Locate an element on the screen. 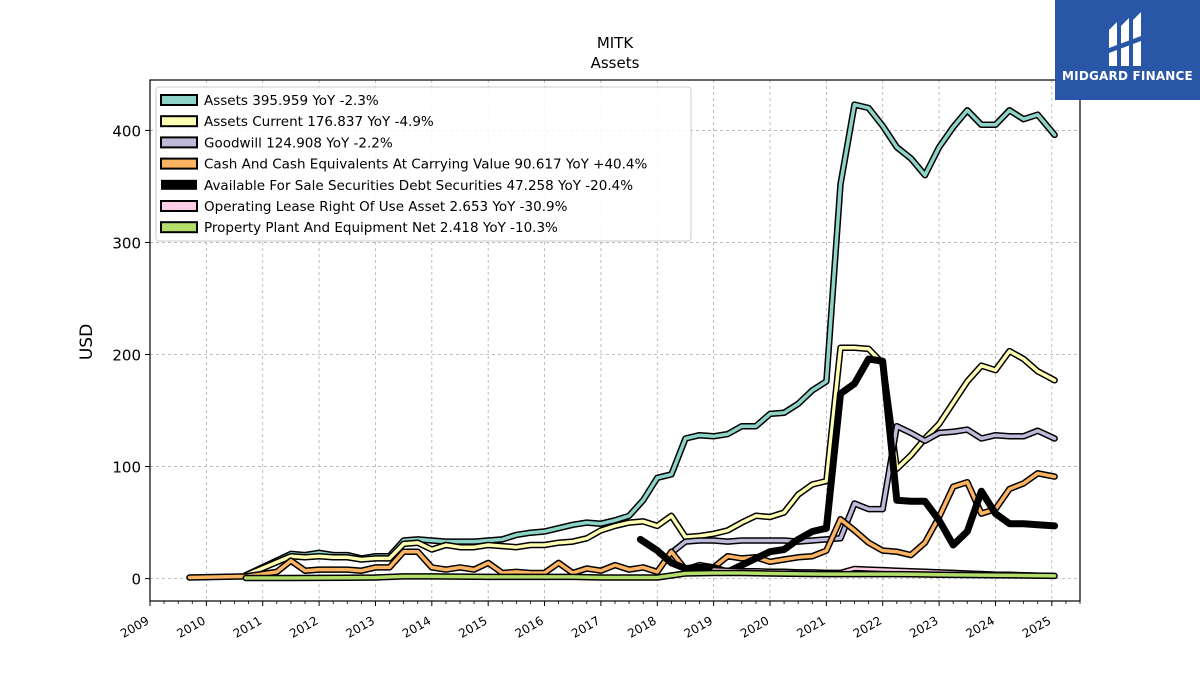  y-tick-label: 300 is located at coordinates (126, 243).